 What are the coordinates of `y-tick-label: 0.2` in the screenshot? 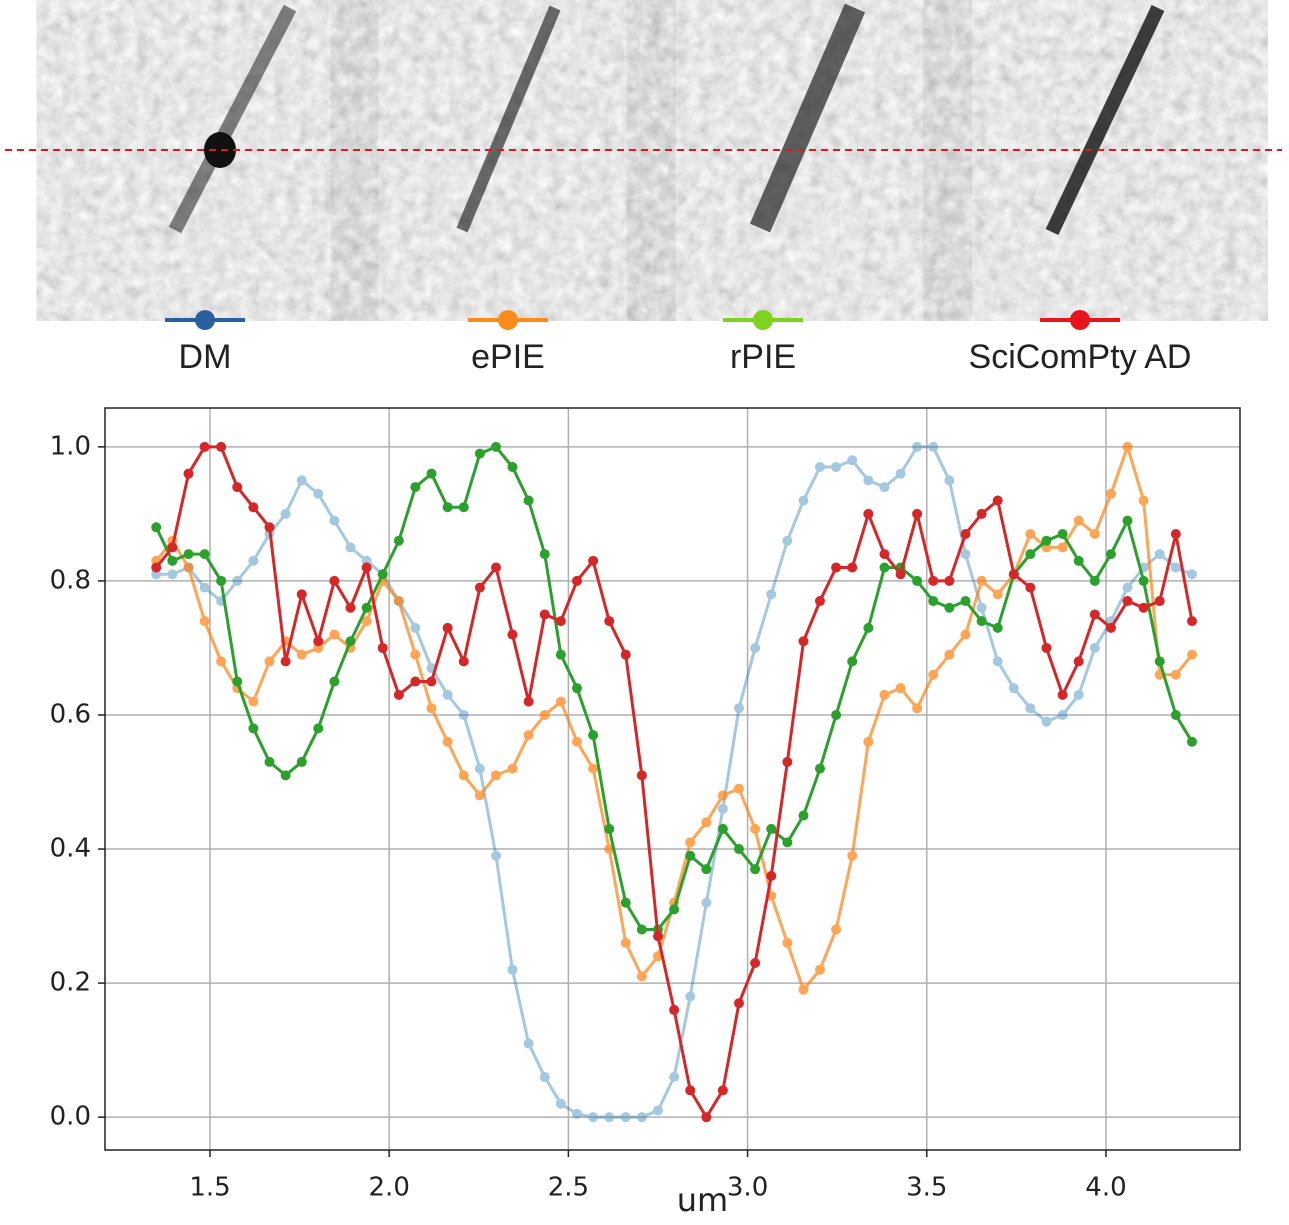 It's located at (70, 983).